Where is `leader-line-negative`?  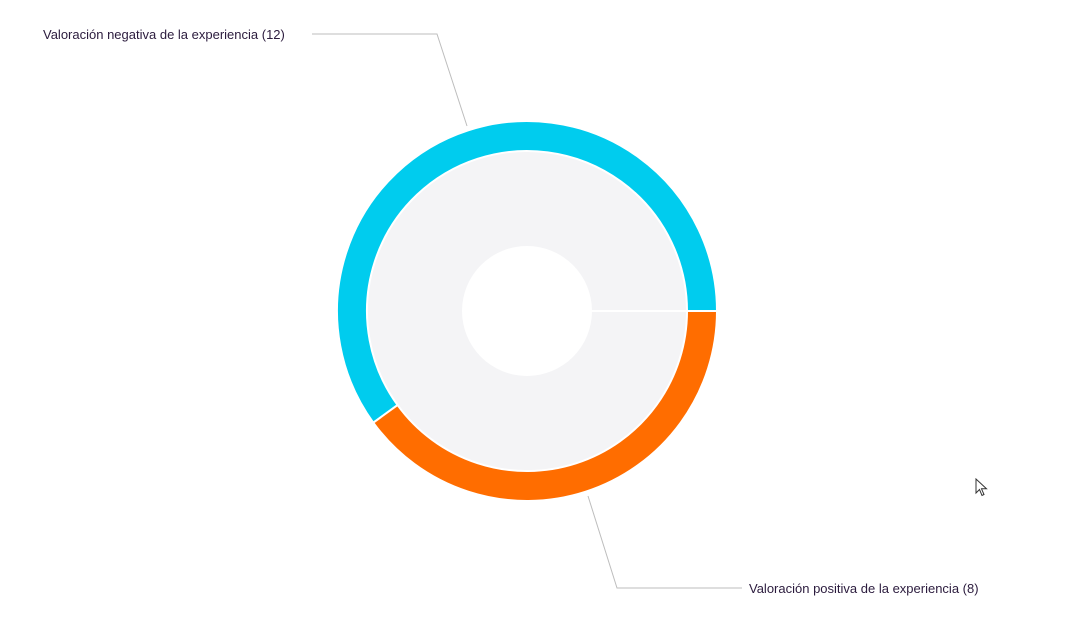 leader-line-negative is located at coordinates (390, 80).